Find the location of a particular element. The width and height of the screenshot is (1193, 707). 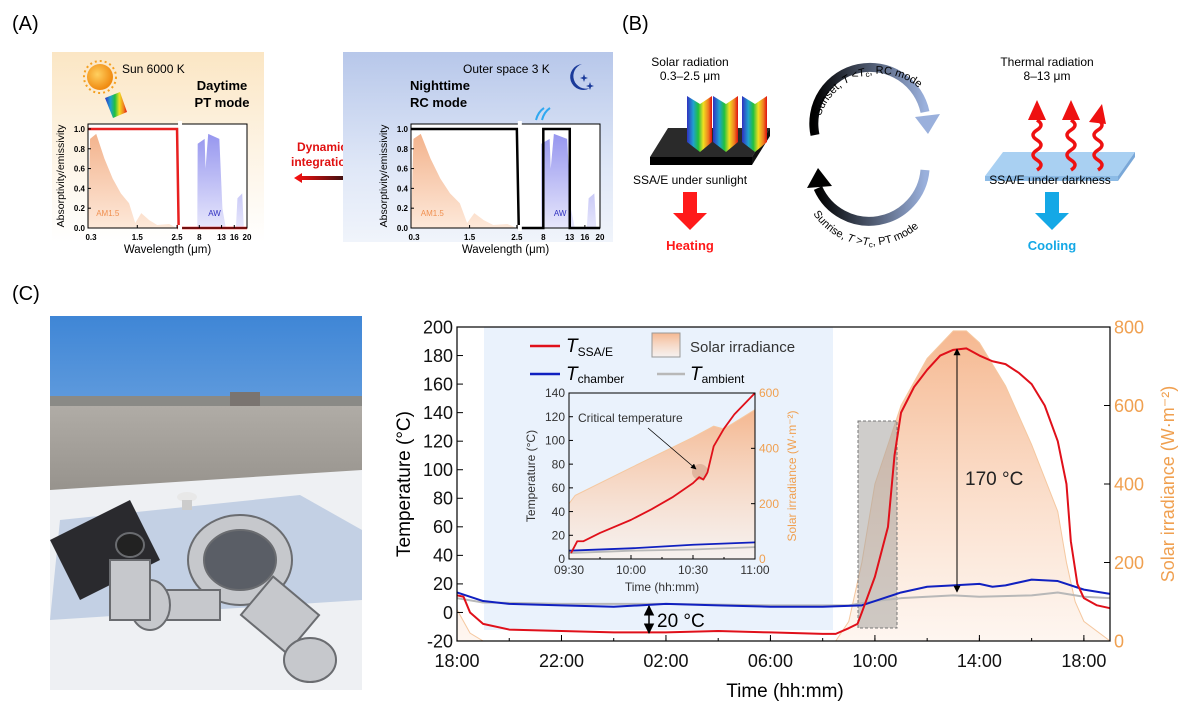

device-photo is located at coordinates (206, 503).